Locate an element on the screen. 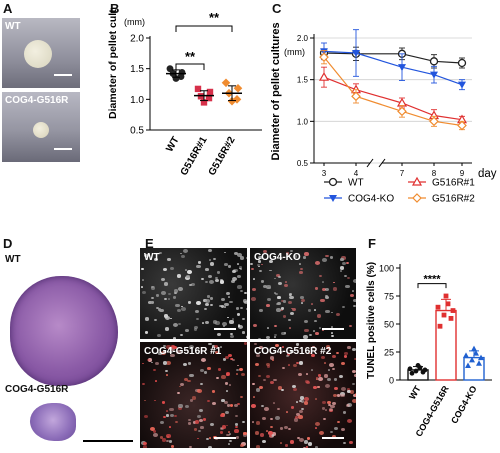  x-category-label: G516R#1 is located at coordinates (194, 156).